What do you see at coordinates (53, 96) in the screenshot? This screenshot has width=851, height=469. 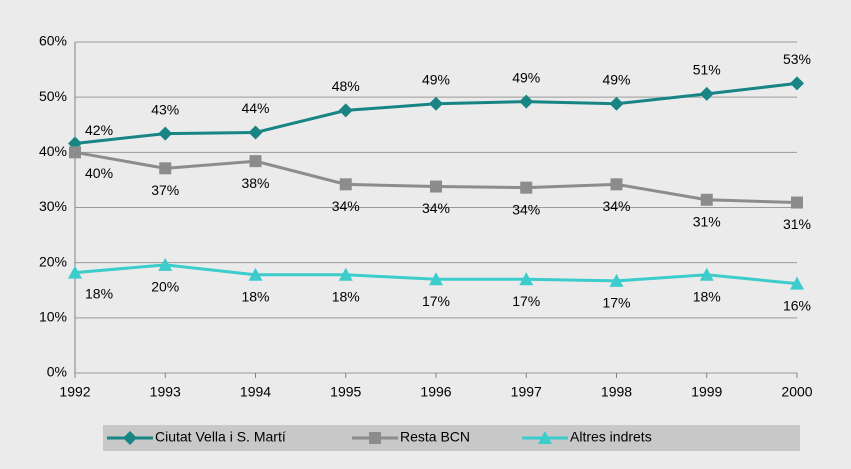 I see `y-tick-label: 50%` at bounding box center [53, 96].